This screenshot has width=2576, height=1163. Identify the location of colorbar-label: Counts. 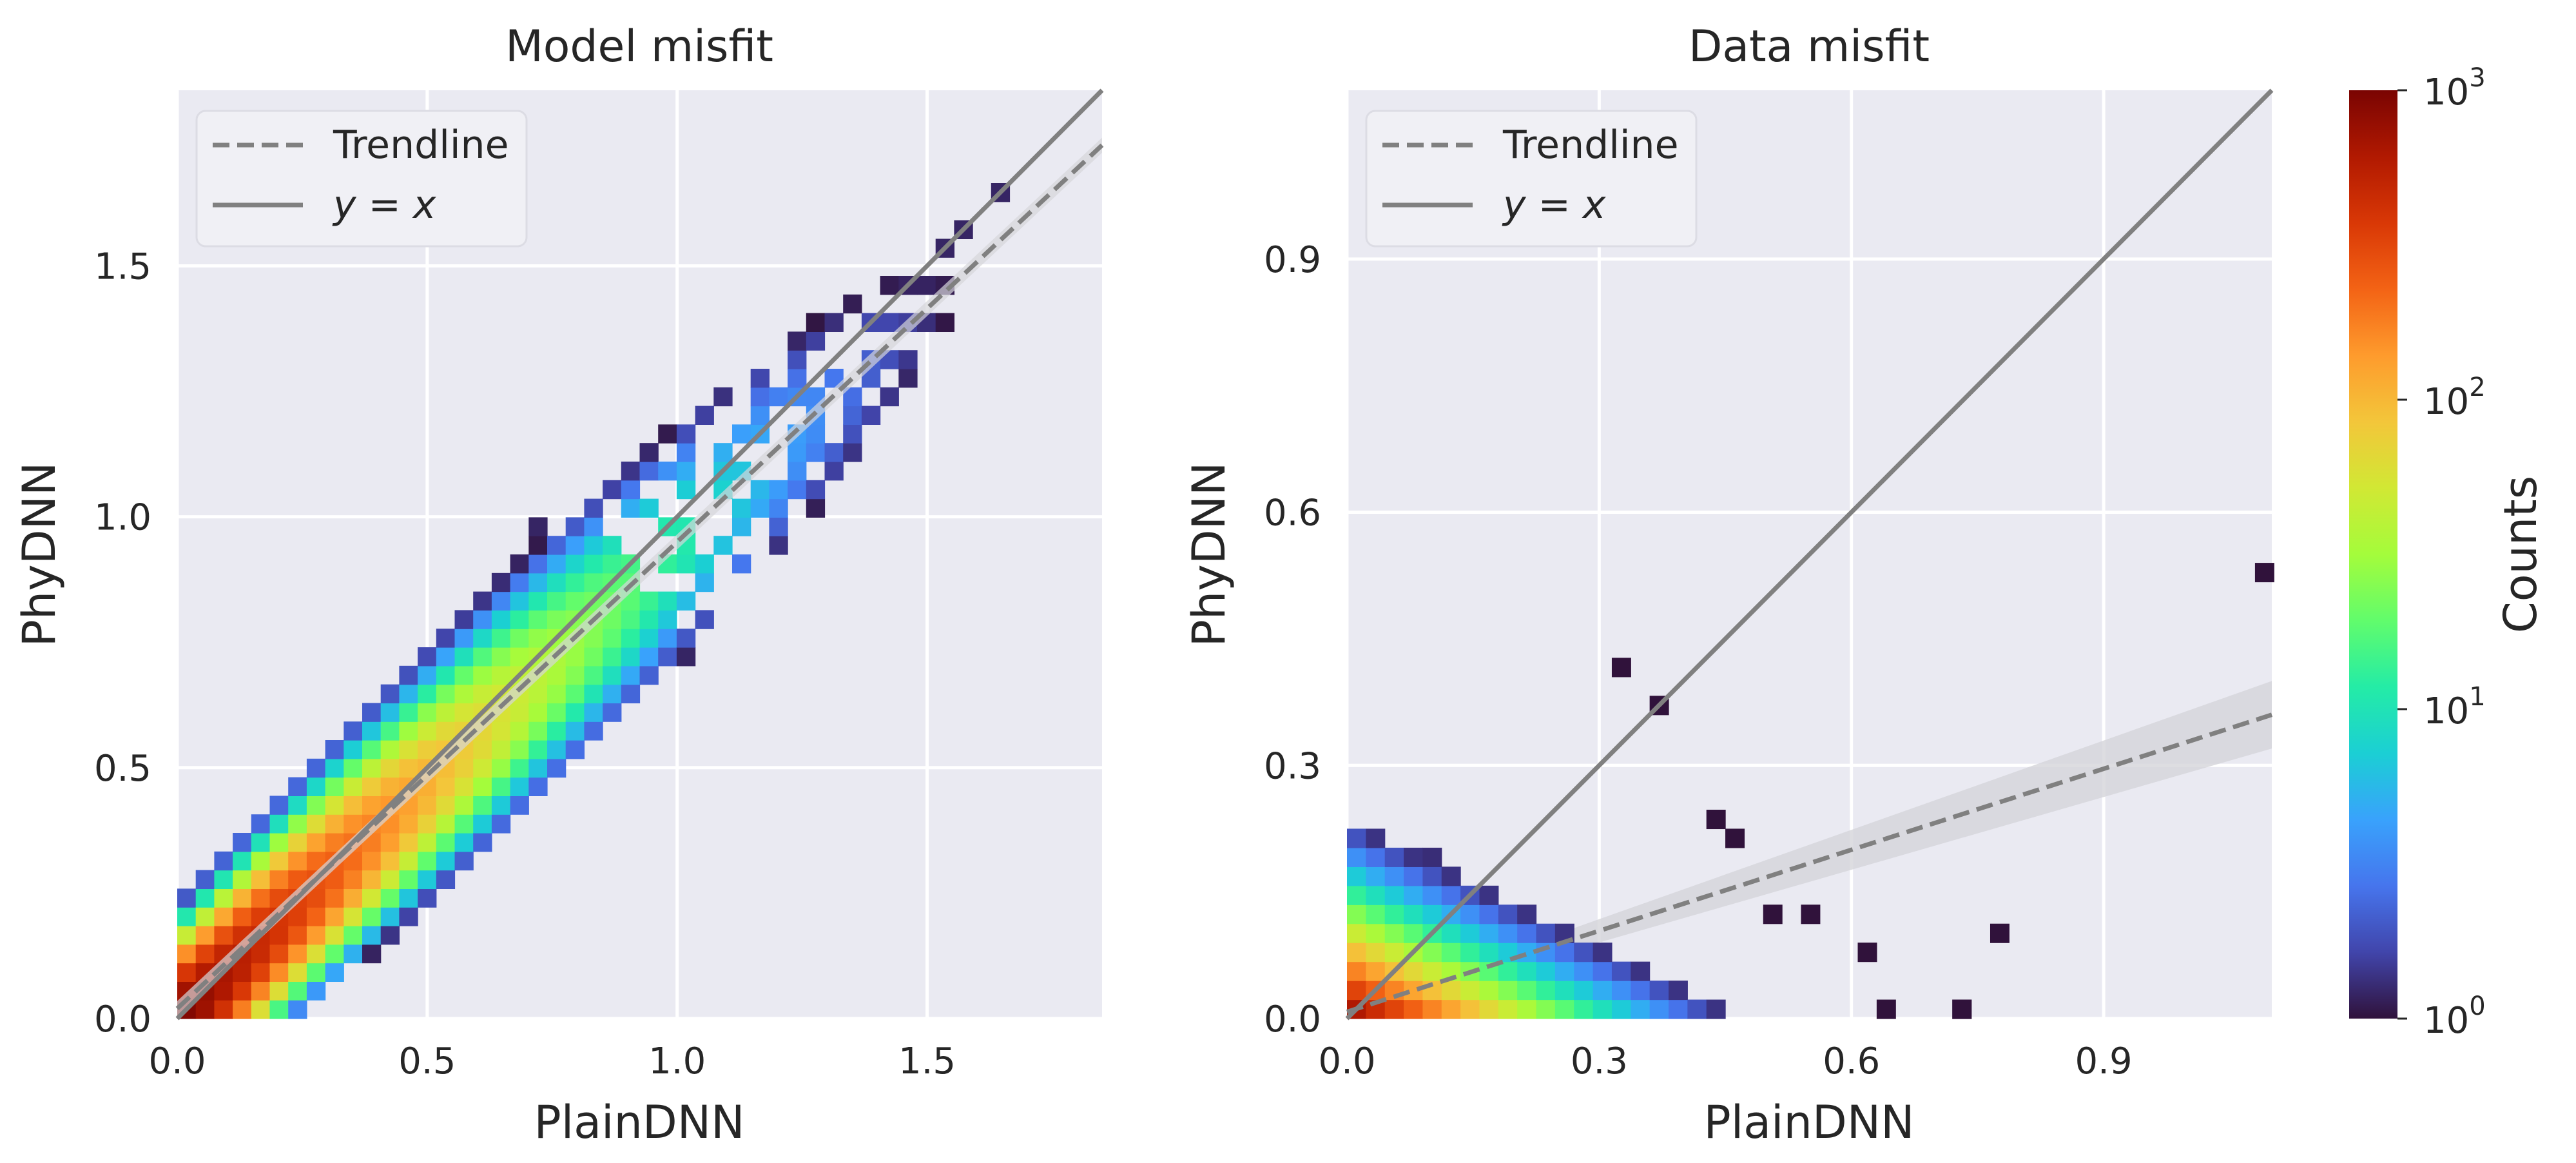
(2520, 554).